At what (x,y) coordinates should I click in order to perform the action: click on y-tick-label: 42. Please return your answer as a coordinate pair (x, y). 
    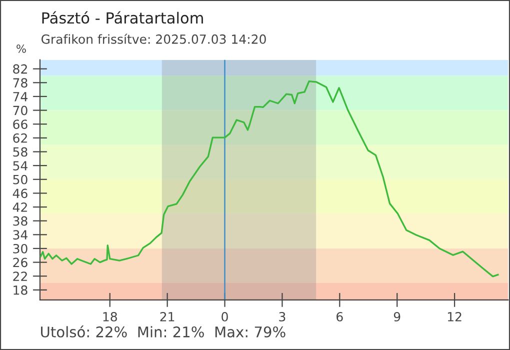
    Looking at the image, I should click on (19, 207).